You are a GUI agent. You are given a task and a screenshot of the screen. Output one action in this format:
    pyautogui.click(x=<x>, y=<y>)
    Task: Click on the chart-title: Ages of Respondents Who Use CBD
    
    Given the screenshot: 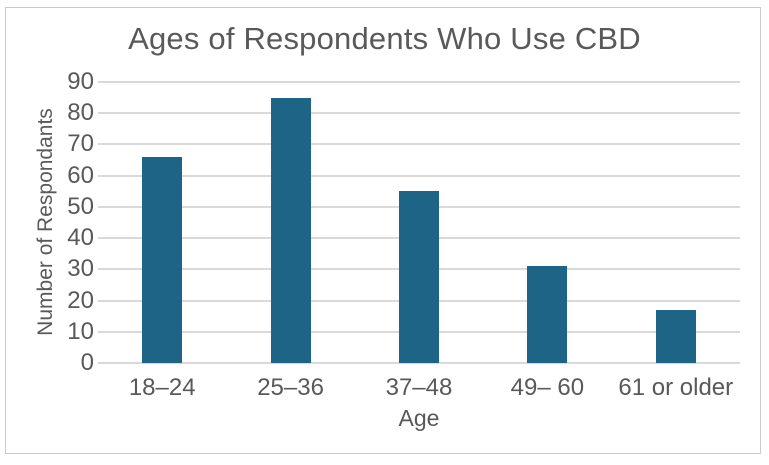 What is the action you would take?
    pyautogui.click(x=384, y=38)
    